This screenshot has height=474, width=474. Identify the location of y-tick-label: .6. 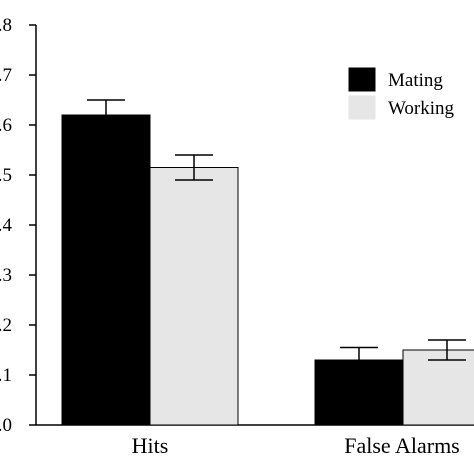
(6, 125).